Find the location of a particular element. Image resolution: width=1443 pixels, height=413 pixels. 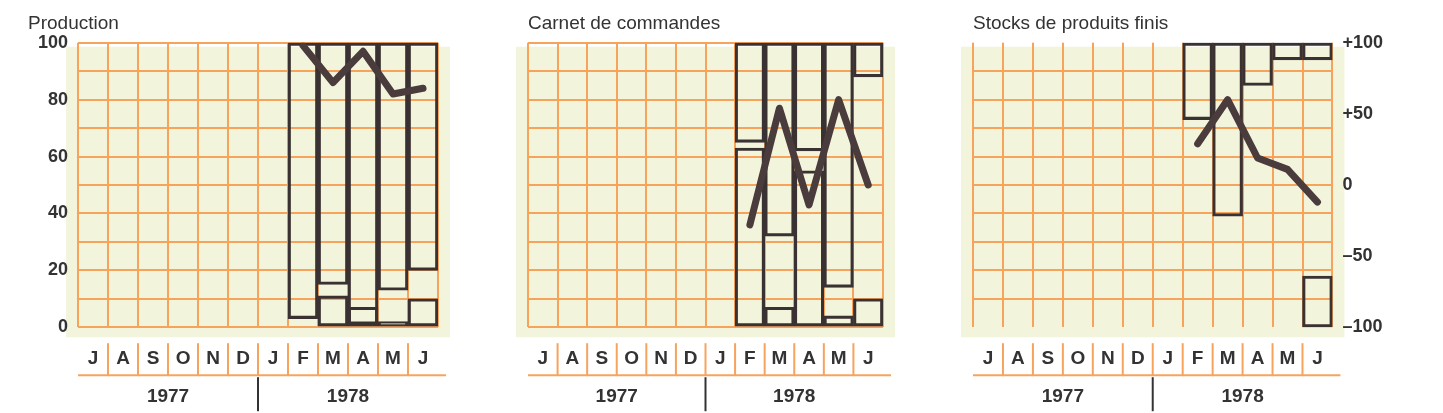

y-tick-label: 20 is located at coordinates (58, 269).